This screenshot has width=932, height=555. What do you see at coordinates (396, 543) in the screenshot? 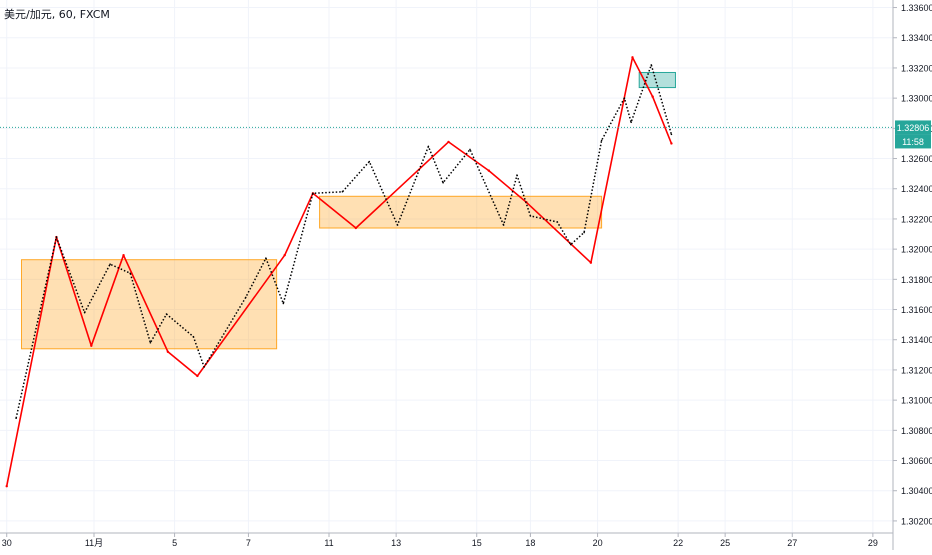
I see `x-tick-label: 13` at bounding box center [396, 543].